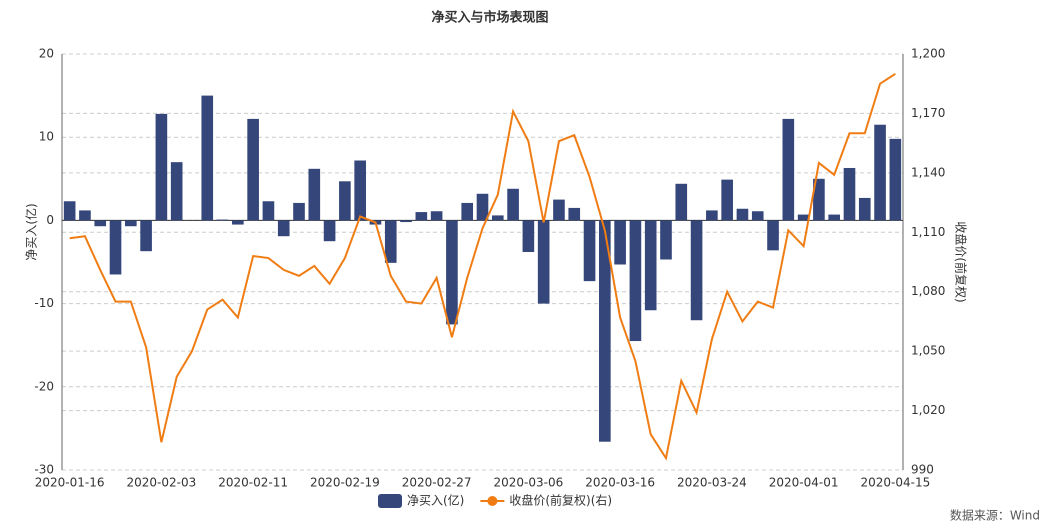 Image resolution: width=1056 pixels, height=532 pixels. Describe the element at coordinates (70, 483) in the screenshot. I see `x-tick-label: 2020-01-16` at that location.